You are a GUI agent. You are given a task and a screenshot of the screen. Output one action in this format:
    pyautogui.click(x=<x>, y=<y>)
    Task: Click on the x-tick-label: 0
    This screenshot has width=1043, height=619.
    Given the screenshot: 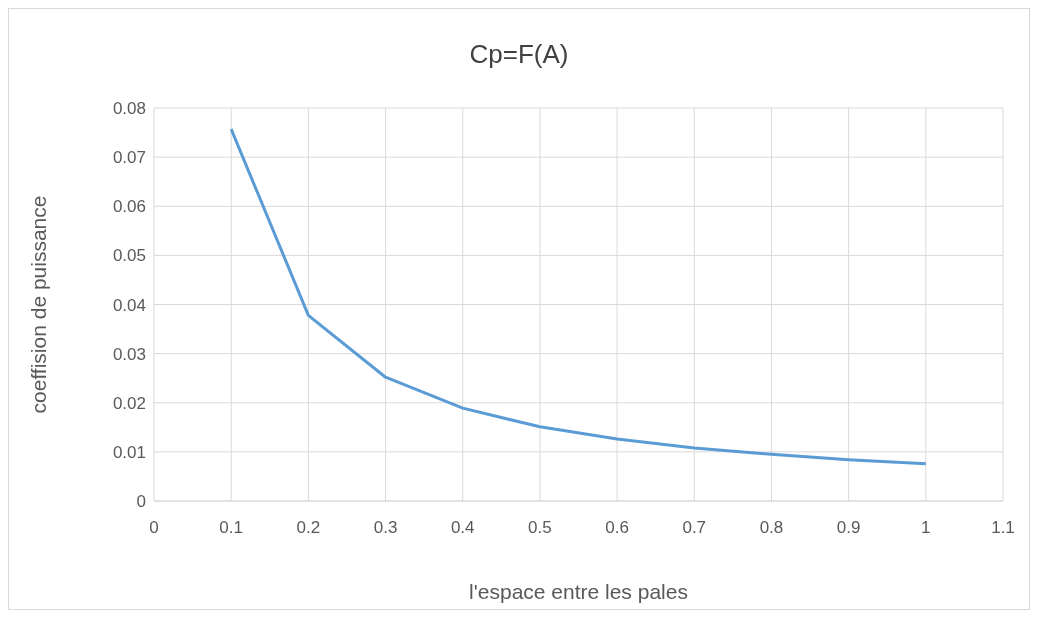 What is the action you would take?
    pyautogui.click(x=154, y=528)
    